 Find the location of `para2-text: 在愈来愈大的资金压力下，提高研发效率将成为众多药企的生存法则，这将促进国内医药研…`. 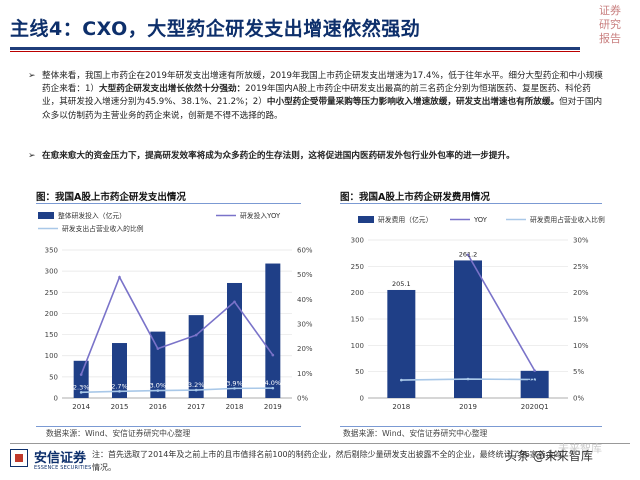

para2-text: 在愈来愈大的资金压力下，提高研发效率将成为众多药企的生存法则，这将促进国内医药研… is located at coordinates (278, 156).